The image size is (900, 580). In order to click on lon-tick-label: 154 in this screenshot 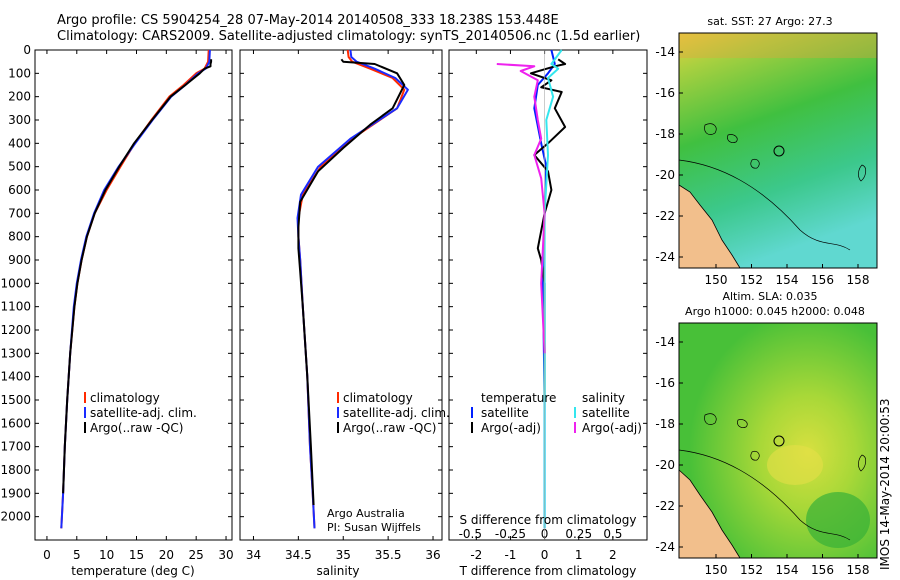, I will do `click(787, 280)`.